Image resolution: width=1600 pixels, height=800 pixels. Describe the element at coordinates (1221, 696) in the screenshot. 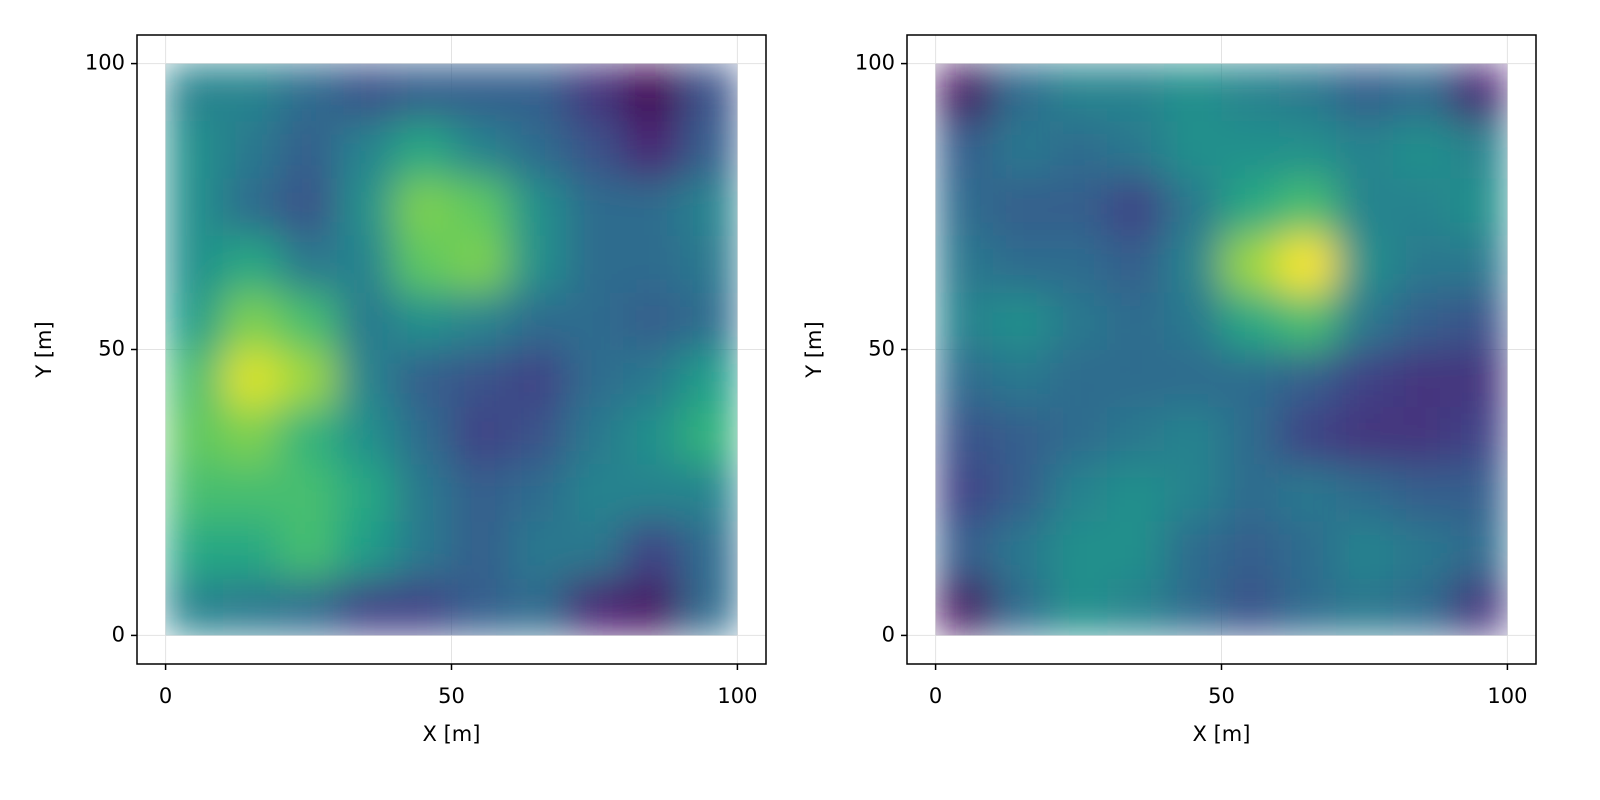

I see `x-tick-label: 50` at that location.